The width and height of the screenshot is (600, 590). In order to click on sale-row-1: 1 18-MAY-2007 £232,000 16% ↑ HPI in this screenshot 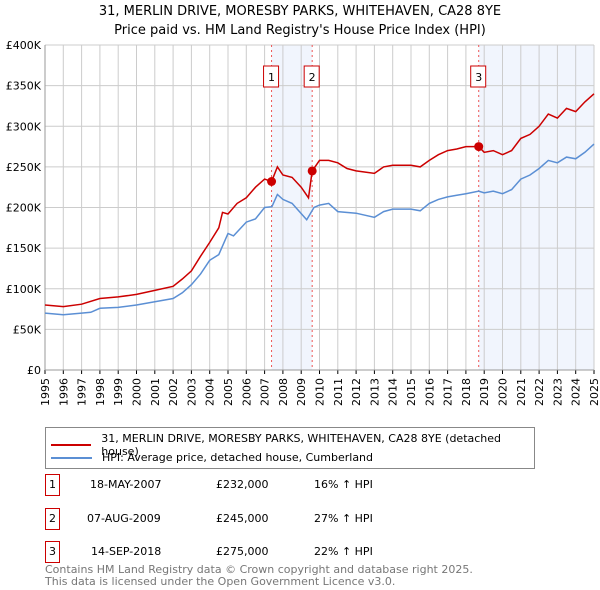, I will do `click(245, 485)`.